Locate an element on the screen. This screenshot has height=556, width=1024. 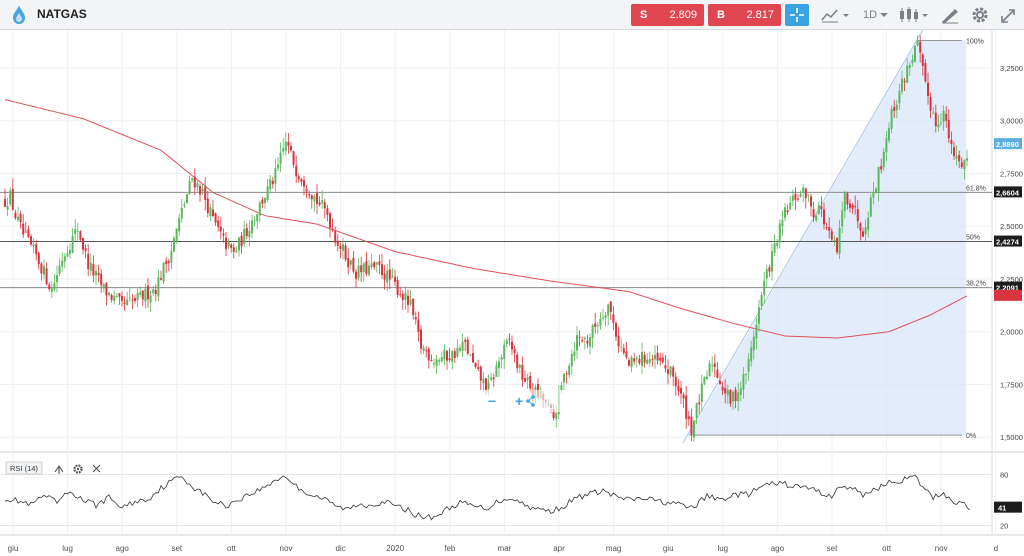
zoom-in-button: + is located at coordinates (519, 401).